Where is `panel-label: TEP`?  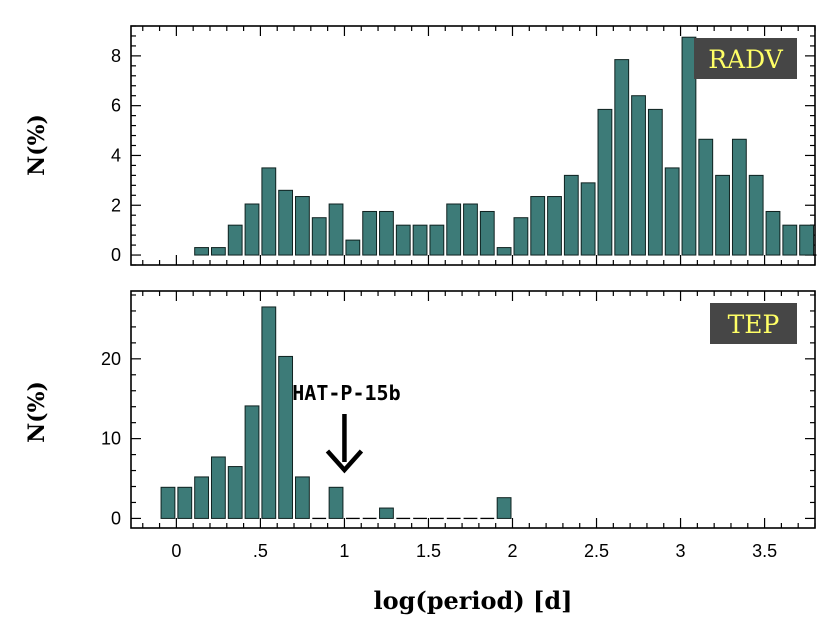 panel-label: TEP is located at coordinates (754, 324).